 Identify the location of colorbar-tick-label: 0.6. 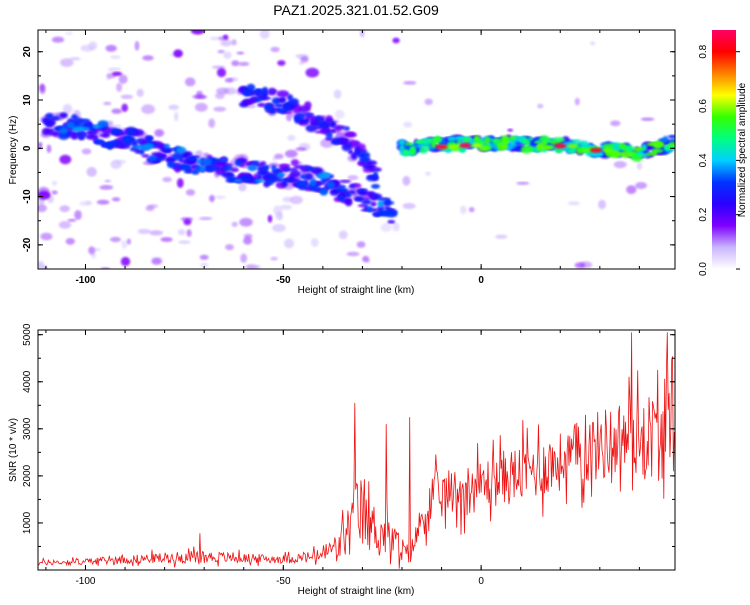
(703, 106).